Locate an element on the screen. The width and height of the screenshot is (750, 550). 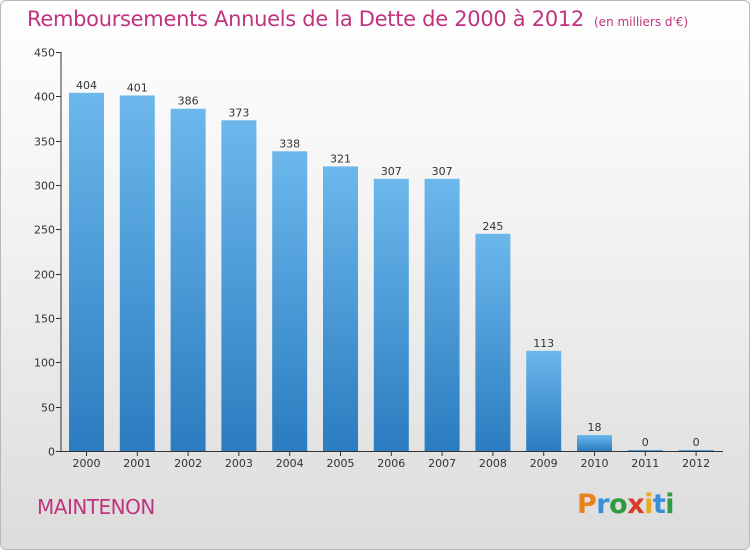
bar-2005 is located at coordinates (340, 308).